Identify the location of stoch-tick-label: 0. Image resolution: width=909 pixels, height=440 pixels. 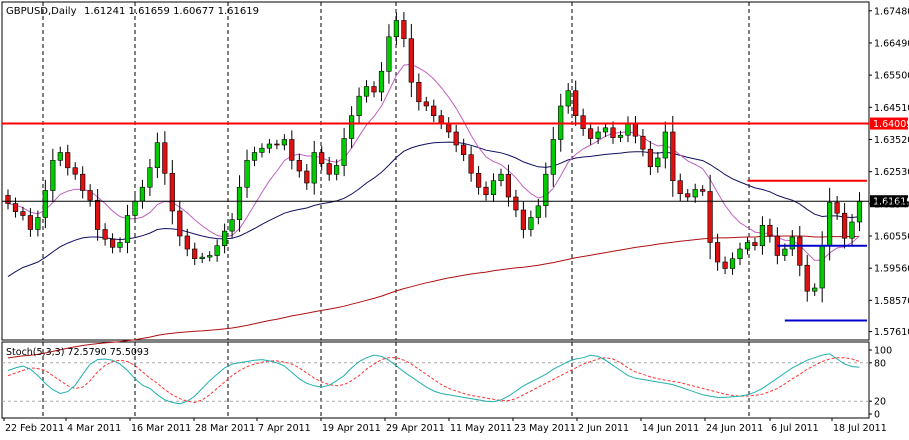
(877, 415).